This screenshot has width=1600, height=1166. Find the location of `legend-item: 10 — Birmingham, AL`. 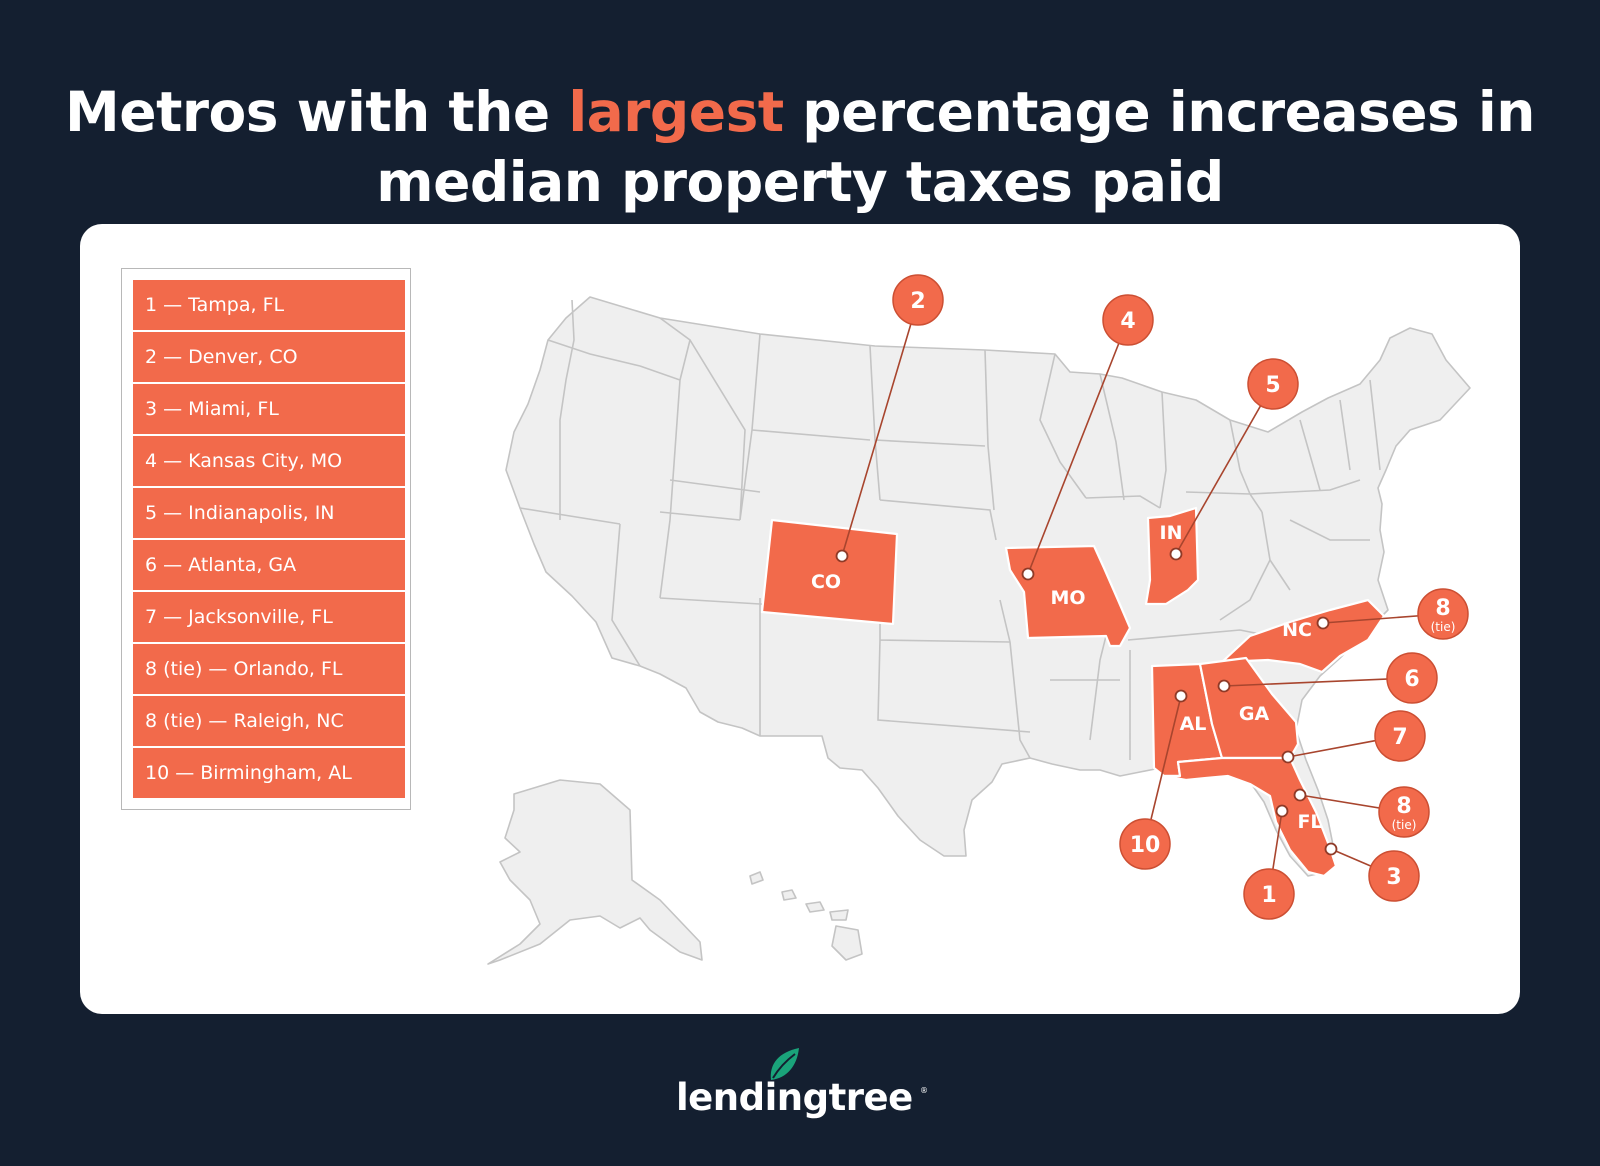

legend-item: 10 — Birmingham, AL is located at coordinates (269, 773).